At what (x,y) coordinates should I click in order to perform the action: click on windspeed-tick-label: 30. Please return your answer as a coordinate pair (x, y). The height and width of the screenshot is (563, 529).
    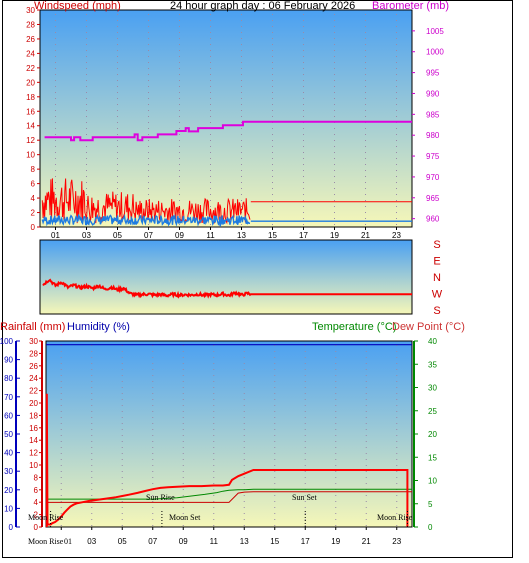
    Looking at the image, I should click on (30, 10).